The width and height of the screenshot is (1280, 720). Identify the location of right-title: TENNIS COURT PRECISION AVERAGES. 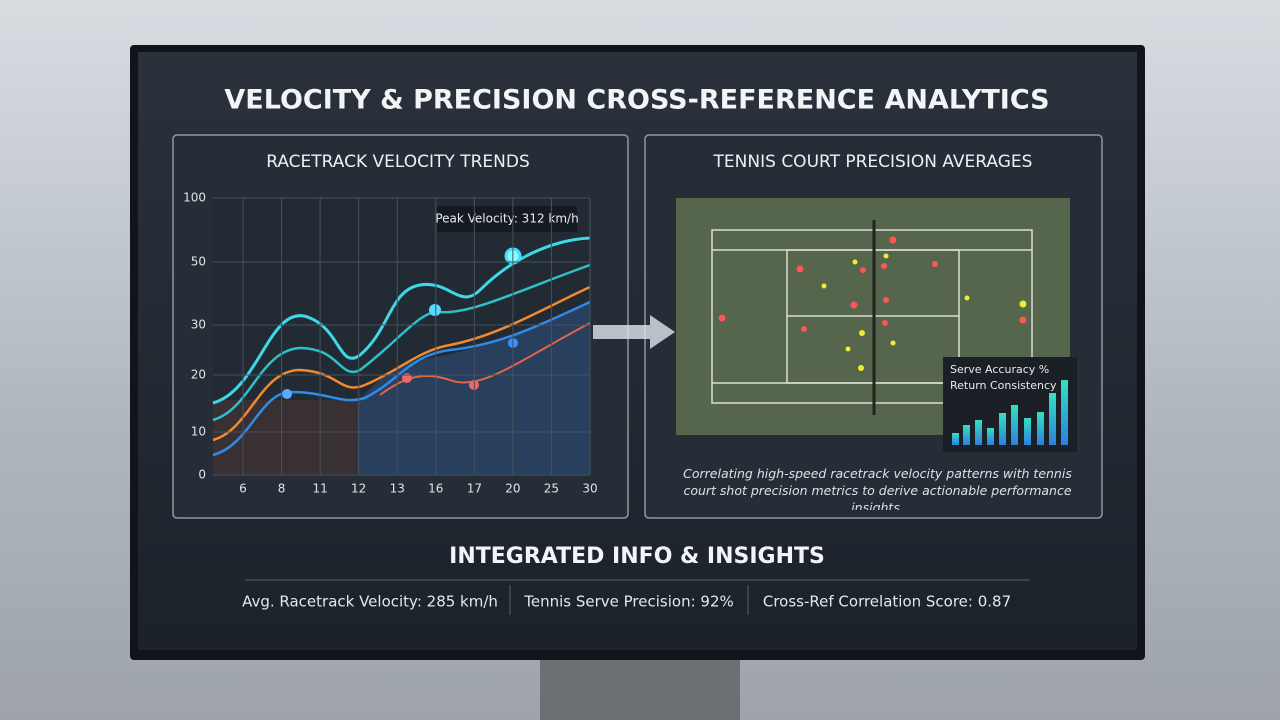
(873, 162).